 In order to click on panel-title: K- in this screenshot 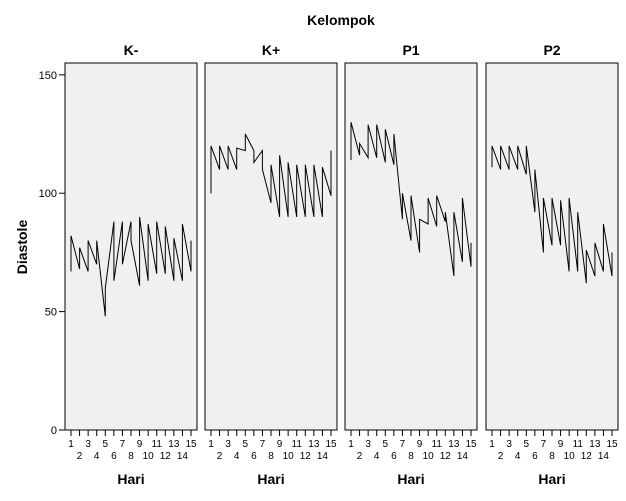, I will do `click(131, 50)`.